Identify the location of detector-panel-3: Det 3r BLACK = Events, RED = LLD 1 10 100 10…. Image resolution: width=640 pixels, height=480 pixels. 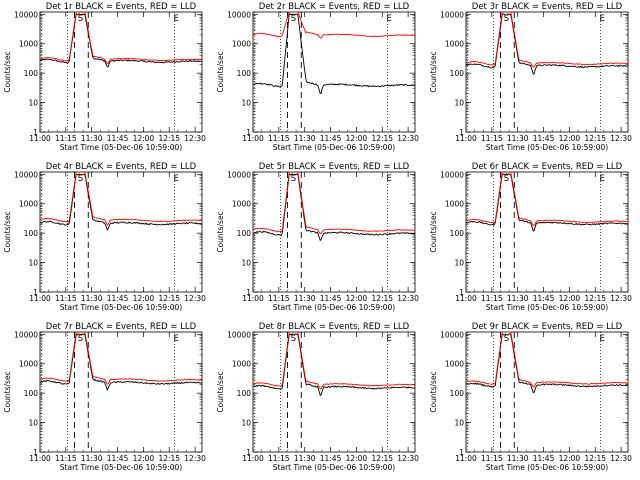
(530, 77).